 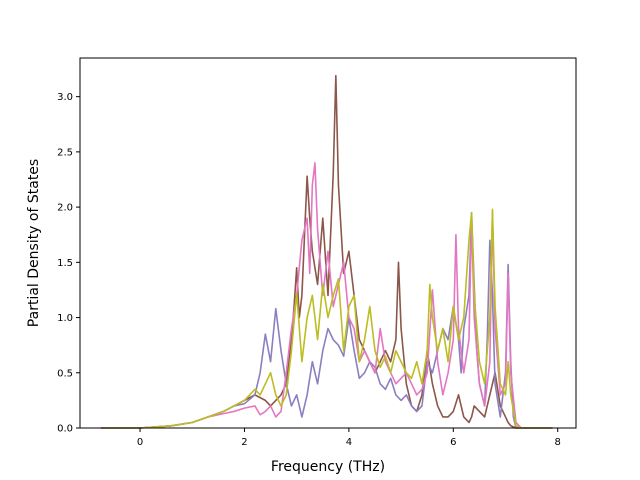 I want to click on x-tick-label: 0, so click(x=140, y=442).